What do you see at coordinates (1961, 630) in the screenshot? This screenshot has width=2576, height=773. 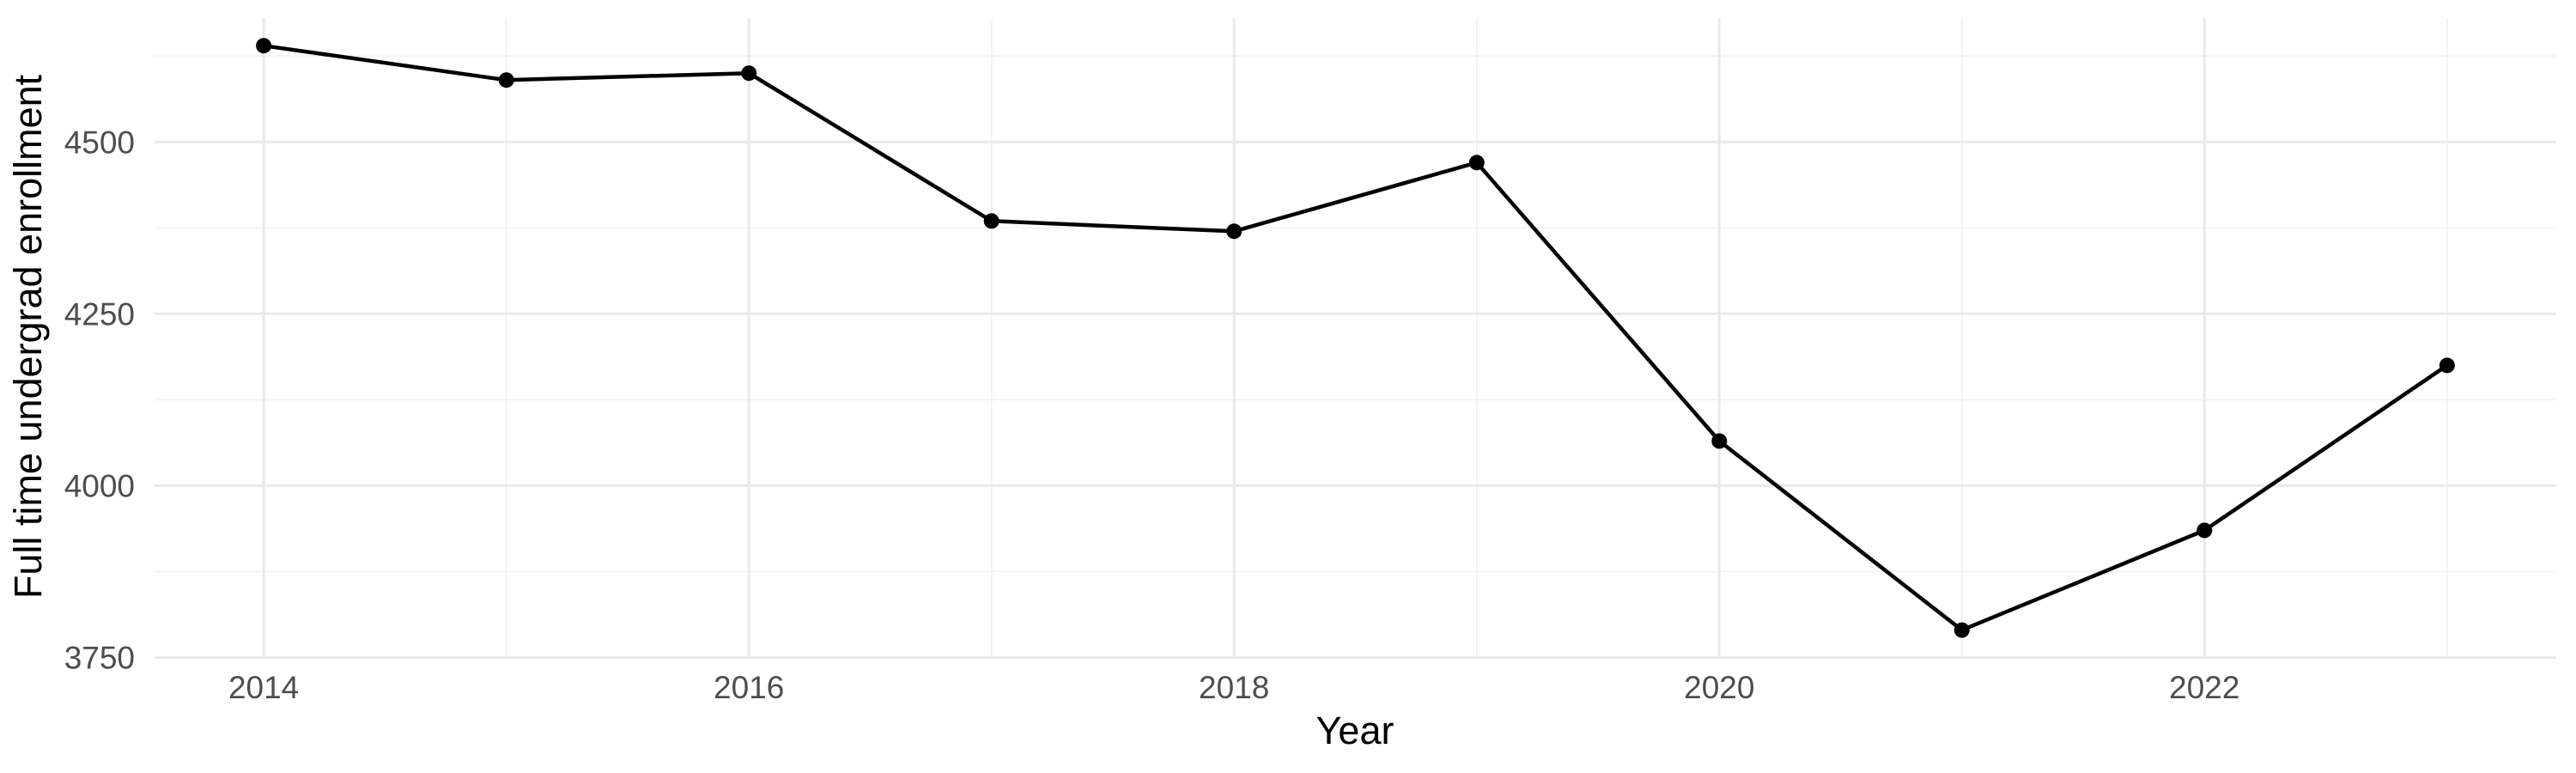 I see `data-point-2021` at bounding box center [1961, 630].